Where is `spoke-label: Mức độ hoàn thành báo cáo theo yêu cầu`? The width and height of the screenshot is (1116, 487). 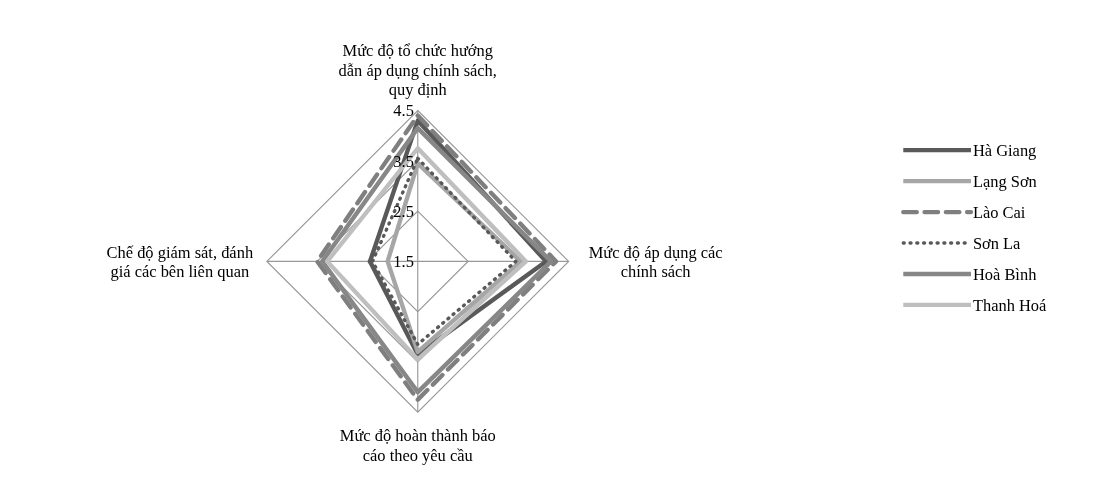 spoke-label: Mức độ hoàn thành báo cáo theo yêu cầu is located at coordinates (417, 445).